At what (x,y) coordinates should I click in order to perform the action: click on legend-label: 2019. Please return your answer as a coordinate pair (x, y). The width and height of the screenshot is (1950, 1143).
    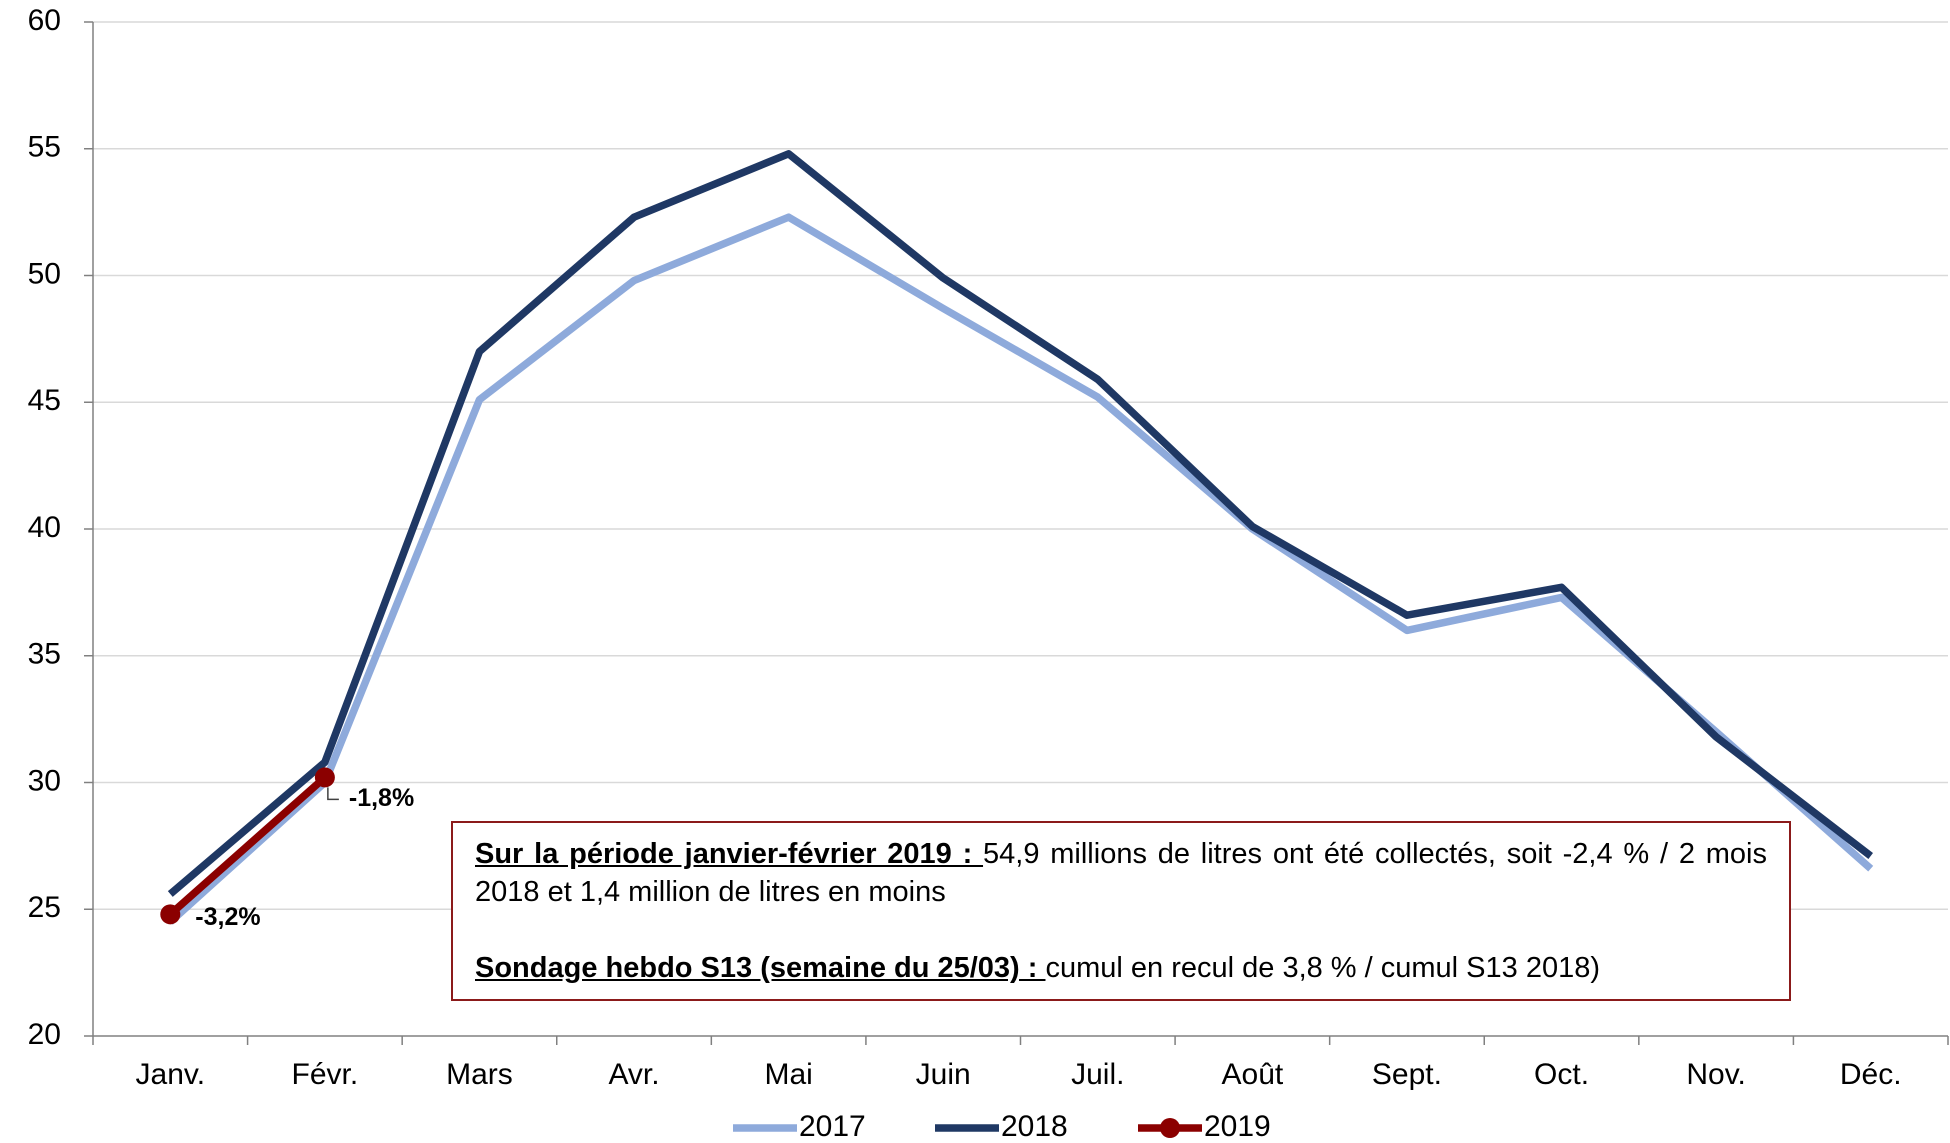
    Looking at the image, I should click on (1237, 1126).